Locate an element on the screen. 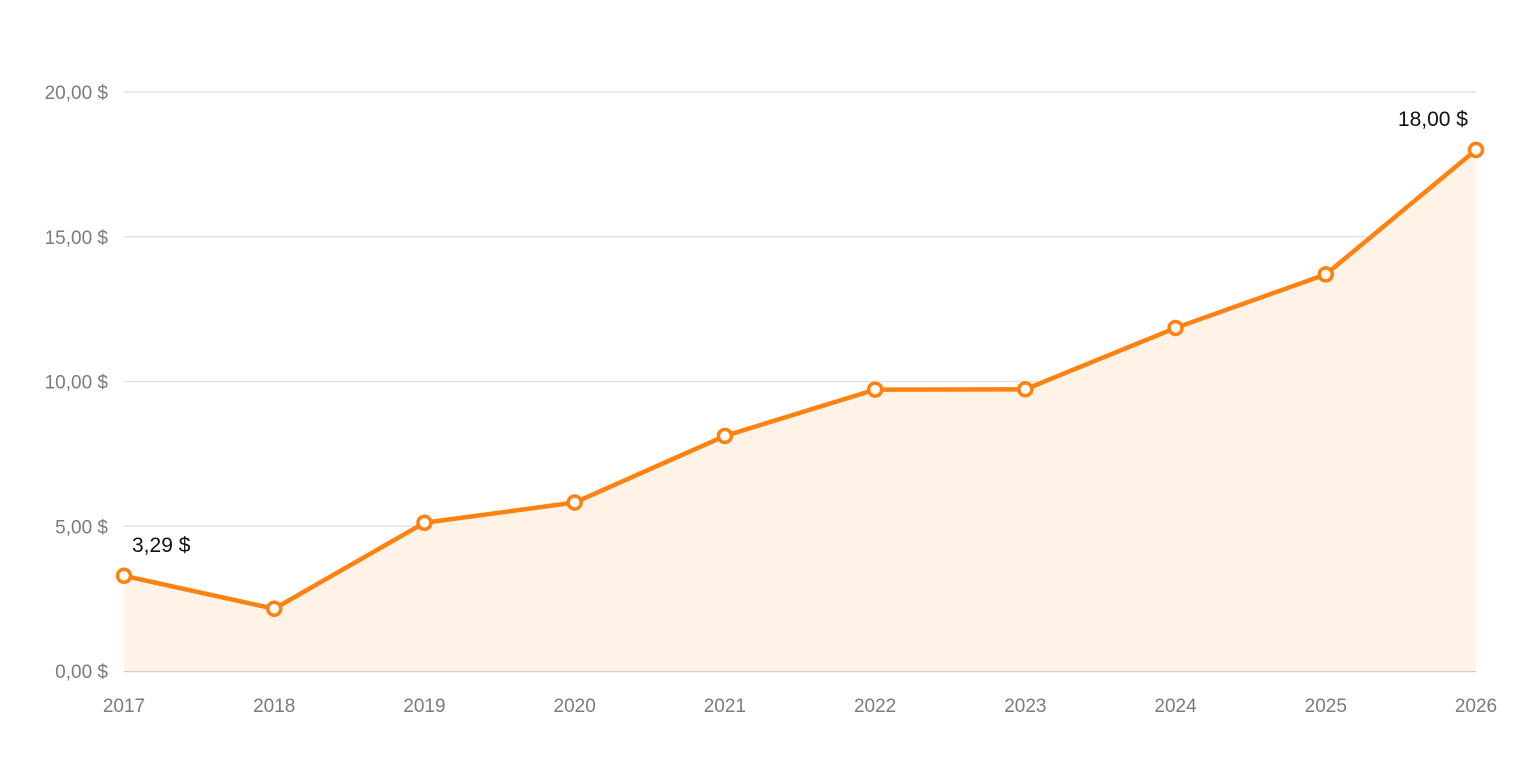  x-tick-label: 2020 is located at coordinates (575, 706).